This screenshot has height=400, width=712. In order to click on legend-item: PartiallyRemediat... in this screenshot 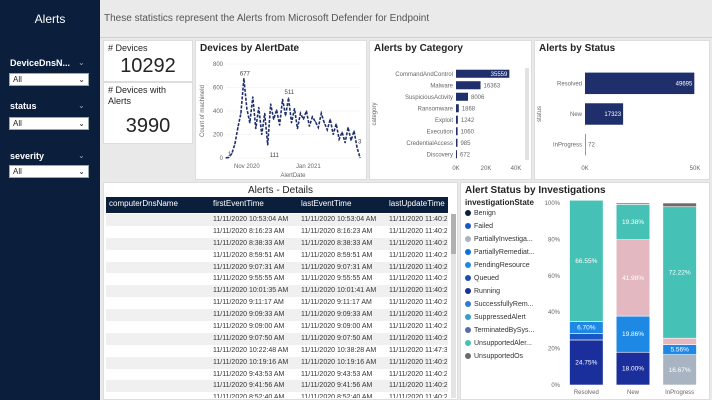, I will do `click(505, 255)`.